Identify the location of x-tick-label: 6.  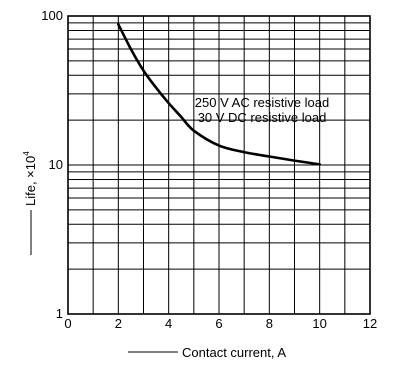
(218, 323).